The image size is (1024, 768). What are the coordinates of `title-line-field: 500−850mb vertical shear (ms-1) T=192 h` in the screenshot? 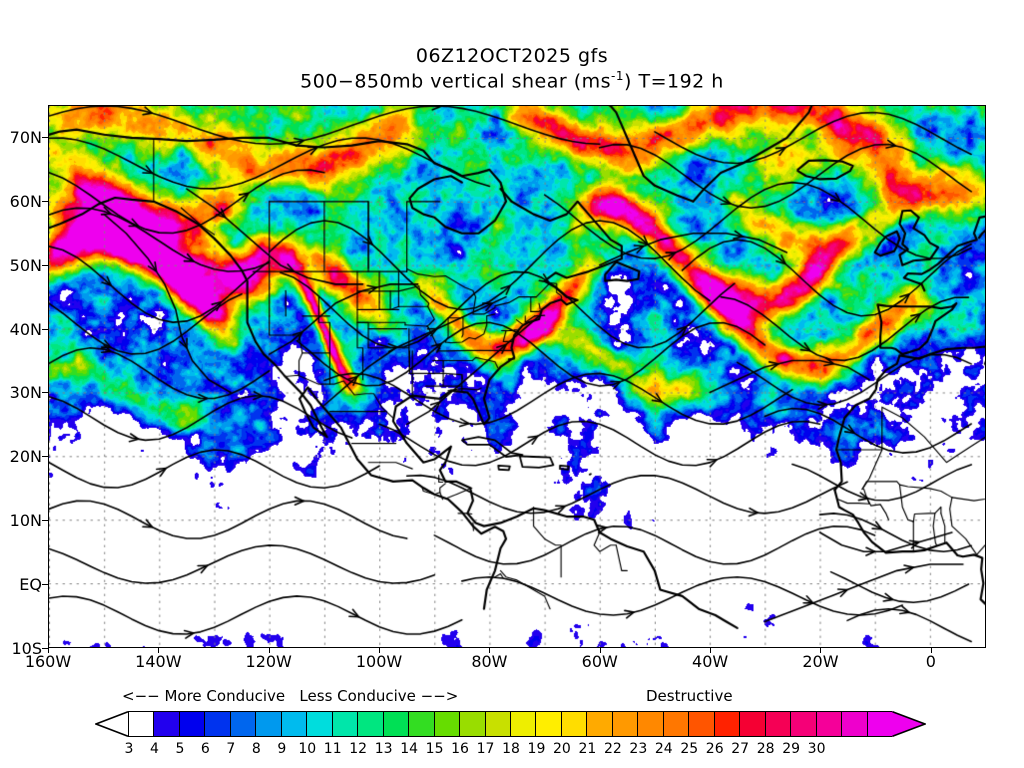 It's located at (512, 81).